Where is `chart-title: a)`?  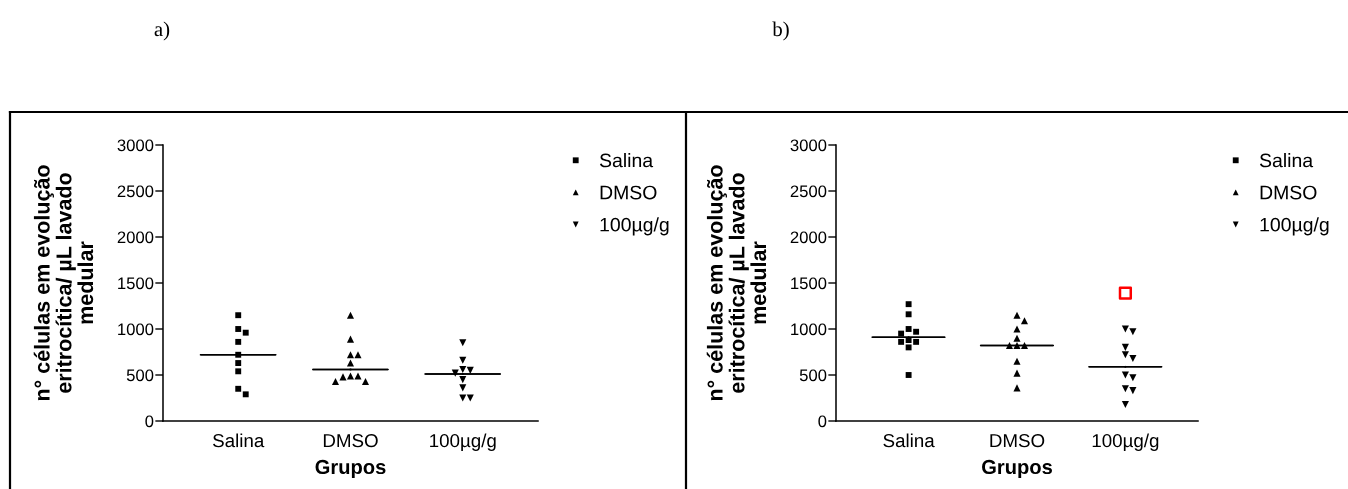 chart-title: a) is located at coordinates (162, 31).